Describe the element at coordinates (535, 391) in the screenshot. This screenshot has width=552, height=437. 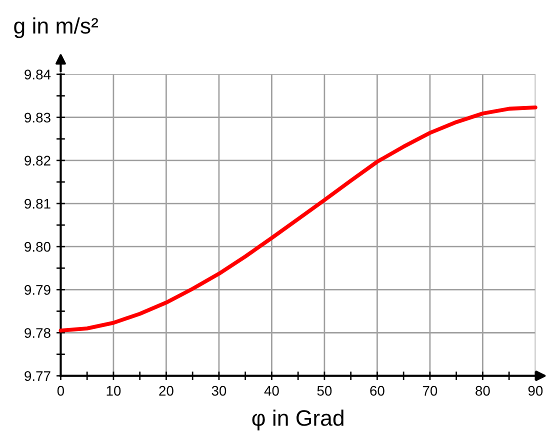
I see `x-tick-label: 90` at that location.